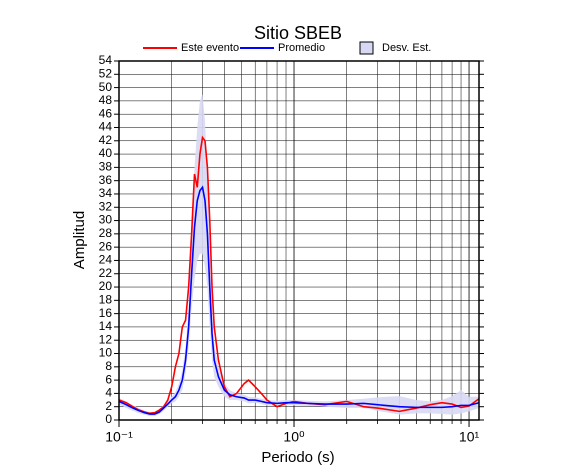 This screenshot has height=475, width=586. What do you see at coordinates (79, 240) in the screenshot?
I see `y-axis-label: Amplitud` at bounding box center [79, 240].